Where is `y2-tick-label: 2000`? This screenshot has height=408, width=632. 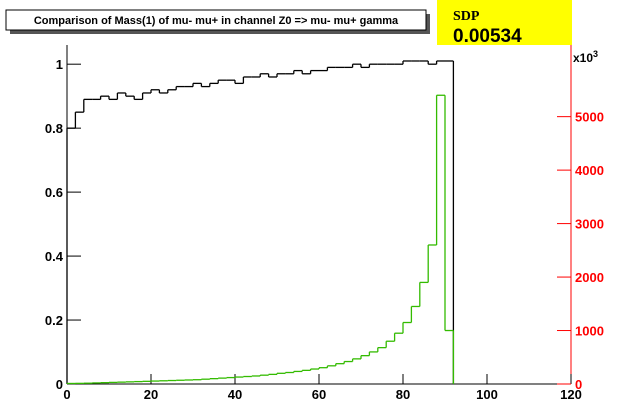
y2-tick-label: 2000 is located at coordinates (589, 277).